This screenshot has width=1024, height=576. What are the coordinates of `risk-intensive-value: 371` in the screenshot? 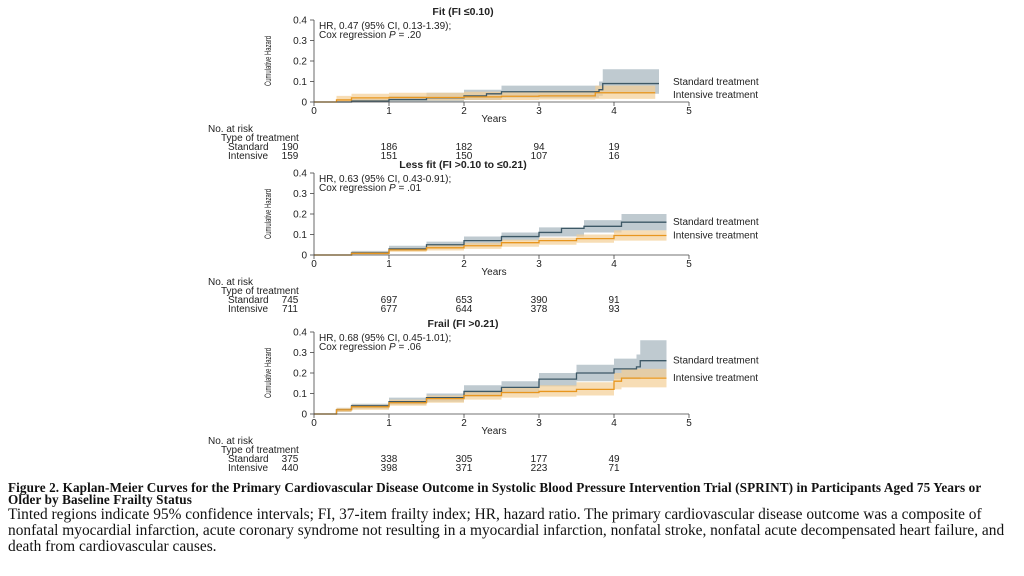 It's located at (464, 468).